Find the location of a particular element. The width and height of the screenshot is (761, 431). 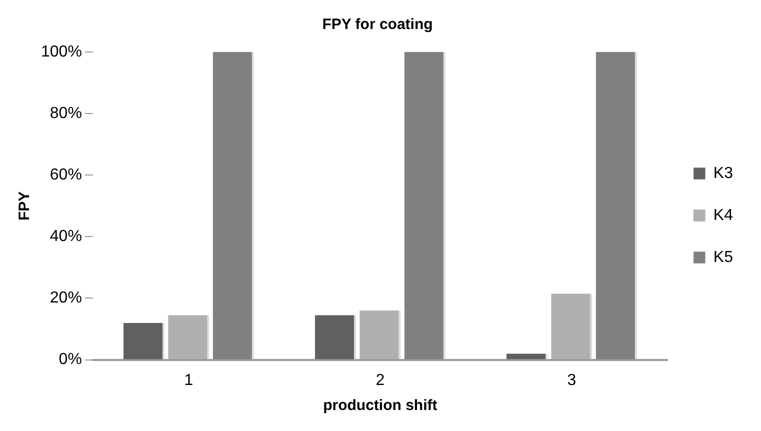

x-tick-label: 3 is located at coordinates (571, 380).